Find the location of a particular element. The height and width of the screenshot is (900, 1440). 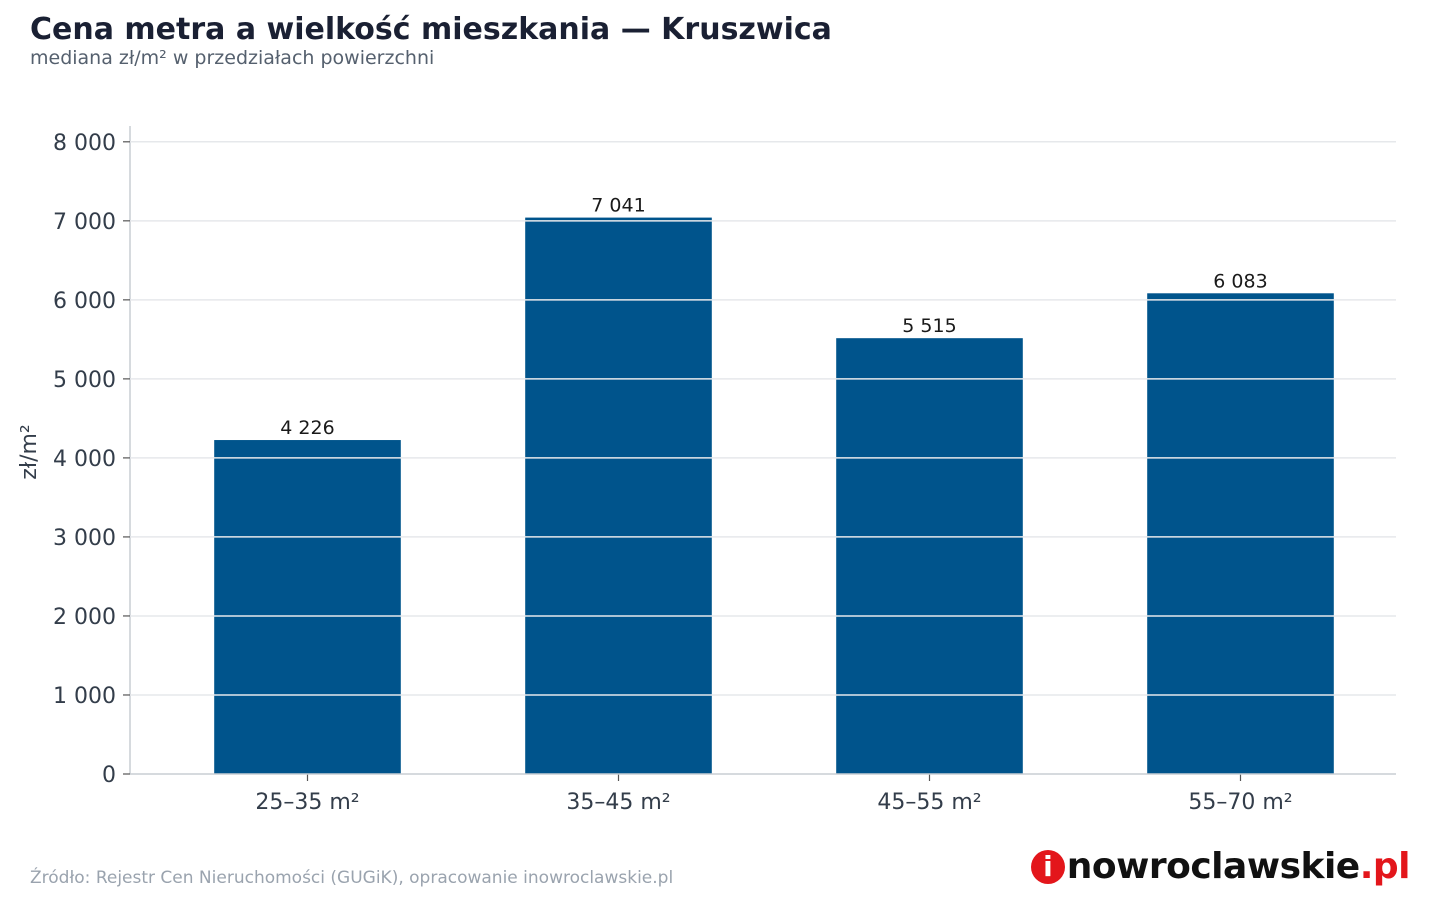

y-tick-label: 7 000 is located at coordinates (84, 222).